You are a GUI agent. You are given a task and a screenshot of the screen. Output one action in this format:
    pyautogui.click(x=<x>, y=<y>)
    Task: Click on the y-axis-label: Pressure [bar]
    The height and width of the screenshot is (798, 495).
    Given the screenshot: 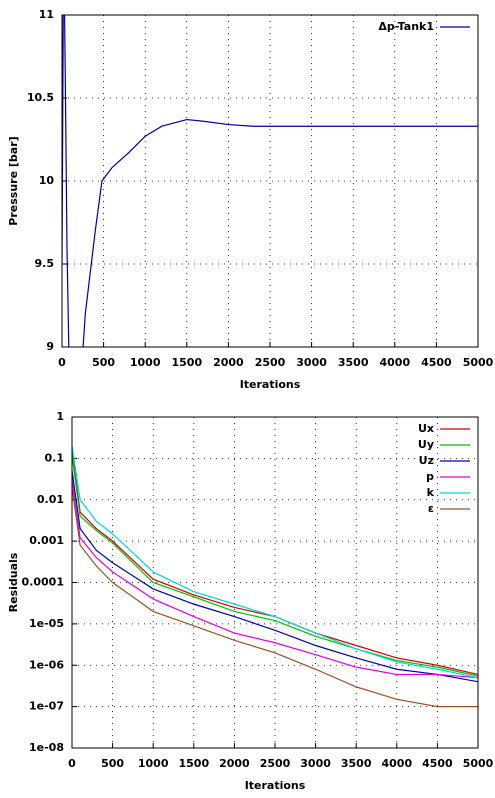 What is the action you would take?
    pyautogui.click(x=13, y=180)
    